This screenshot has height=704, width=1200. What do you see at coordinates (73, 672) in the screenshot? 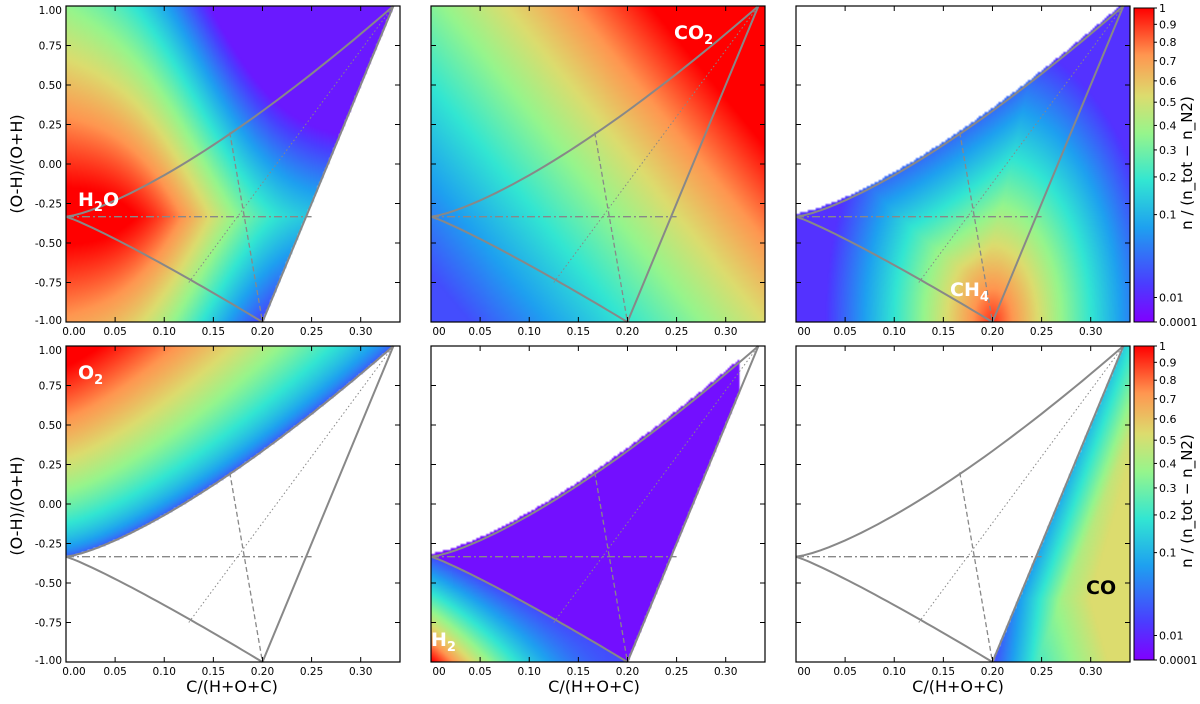
I see `x-tick-label: 0.00` at bounding box center [73, 672].